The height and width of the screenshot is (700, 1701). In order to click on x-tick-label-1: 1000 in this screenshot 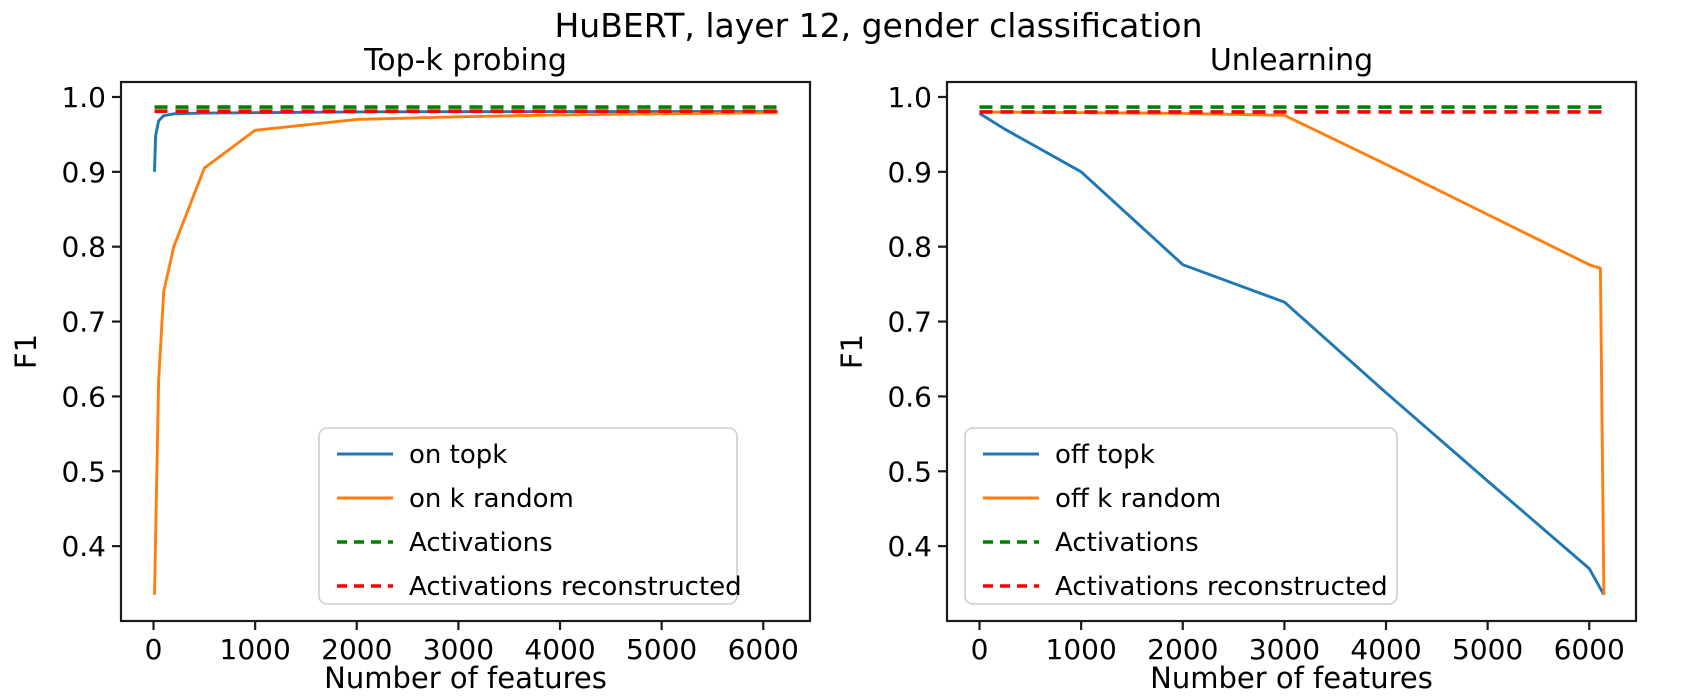, I will do `click(1081, 649)`.